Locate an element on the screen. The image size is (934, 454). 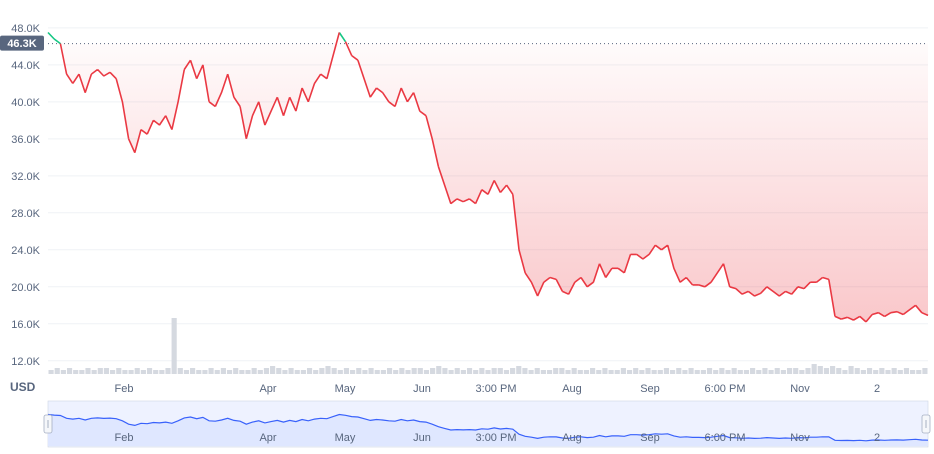
current-price-label: 46.3K is located at coordinates (21, 44).